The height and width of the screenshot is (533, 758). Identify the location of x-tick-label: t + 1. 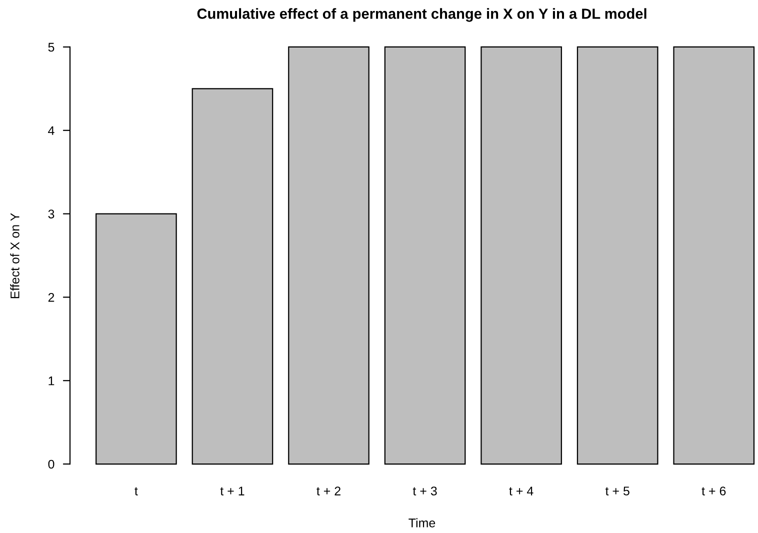
(232, 491).